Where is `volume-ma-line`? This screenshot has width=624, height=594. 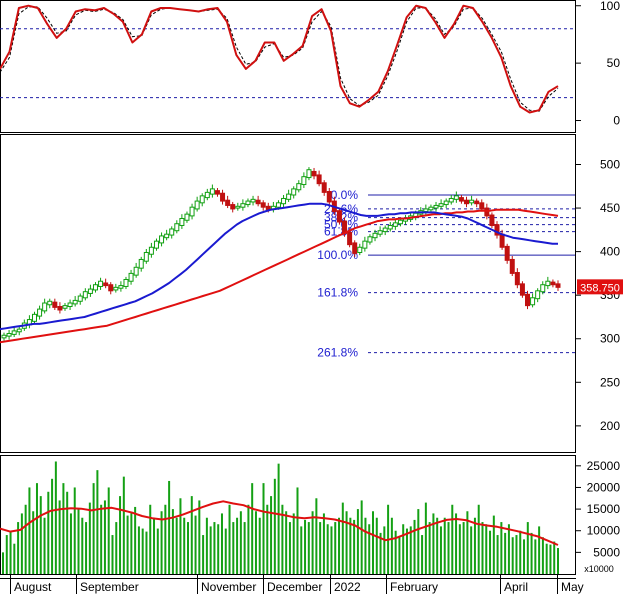 volume-ma-line is located at coordinates (279, 523).